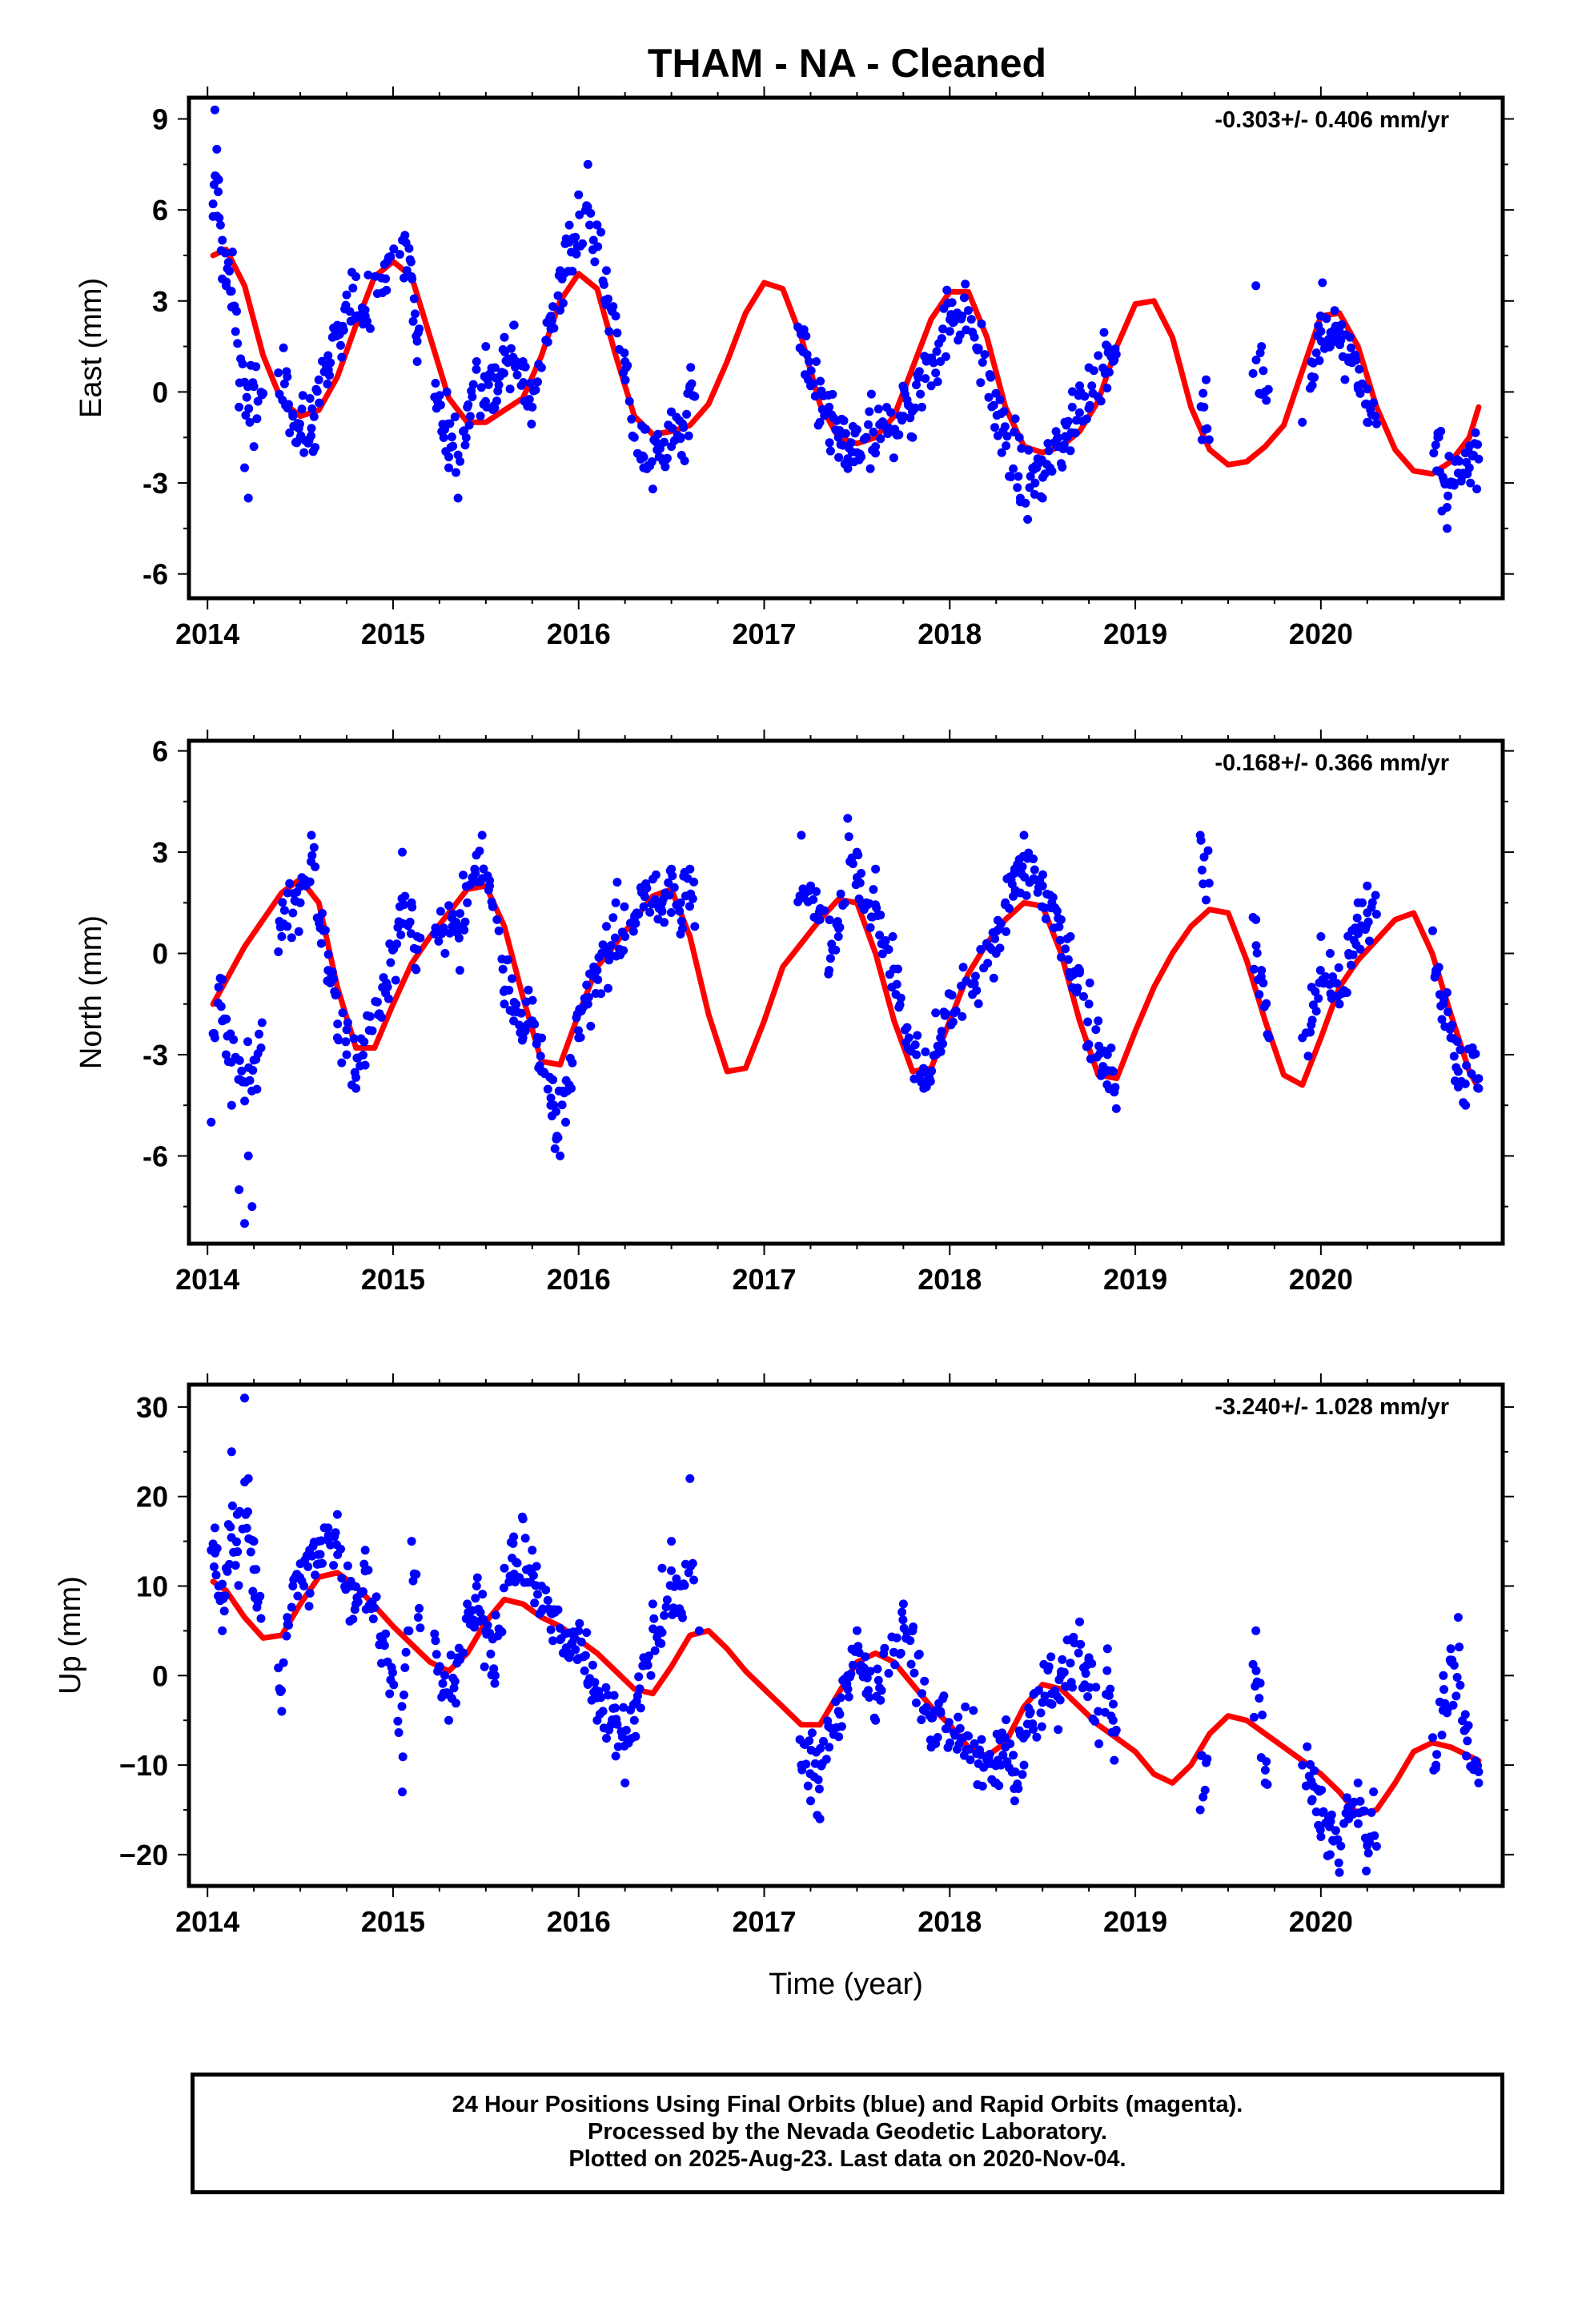  I want to click on east-y-tick-label: -3, so click(155, 484).